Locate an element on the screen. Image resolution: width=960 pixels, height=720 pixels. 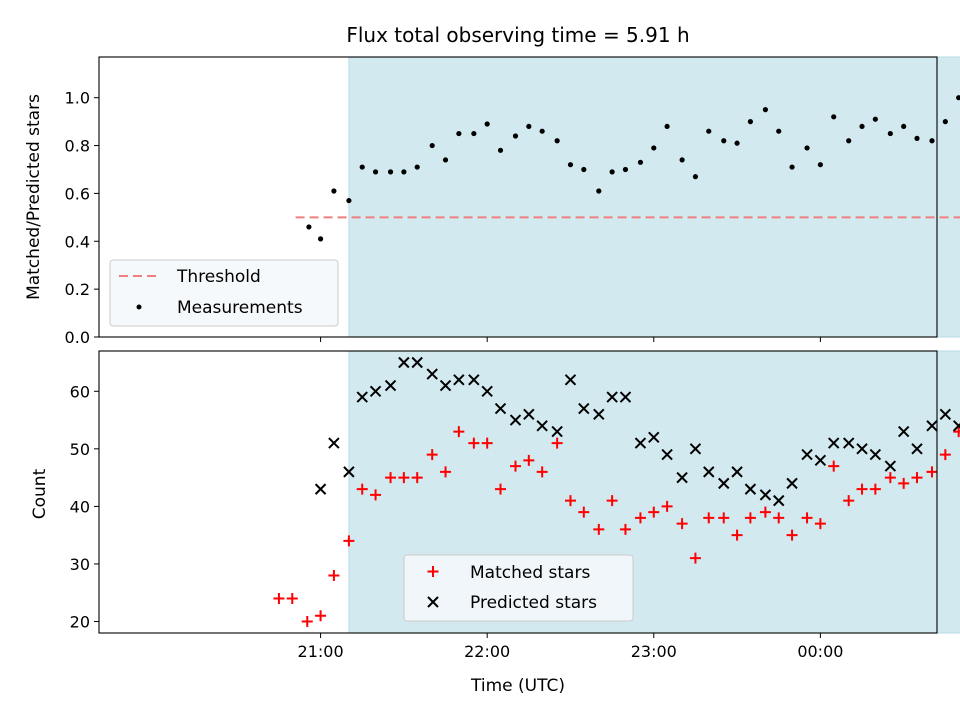
count-legend: Matched stars Predicted stars is located at coordinates (518, 588).